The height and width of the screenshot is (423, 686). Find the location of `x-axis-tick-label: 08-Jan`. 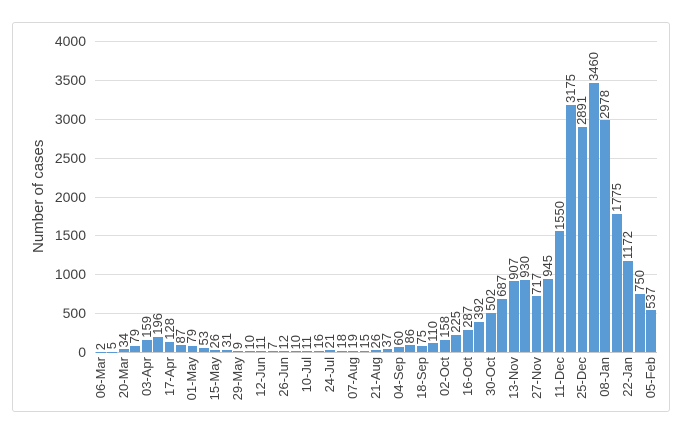

x-axis-tick-label: 08-Jan is located at coordinates (605, 377).